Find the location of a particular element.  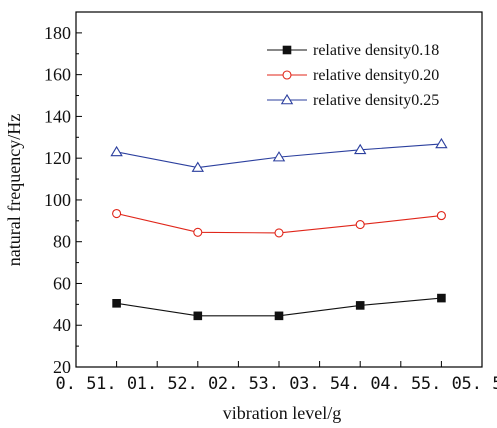

y-axis-label: natural frequency/Hz is located at coordinates (14, 190).